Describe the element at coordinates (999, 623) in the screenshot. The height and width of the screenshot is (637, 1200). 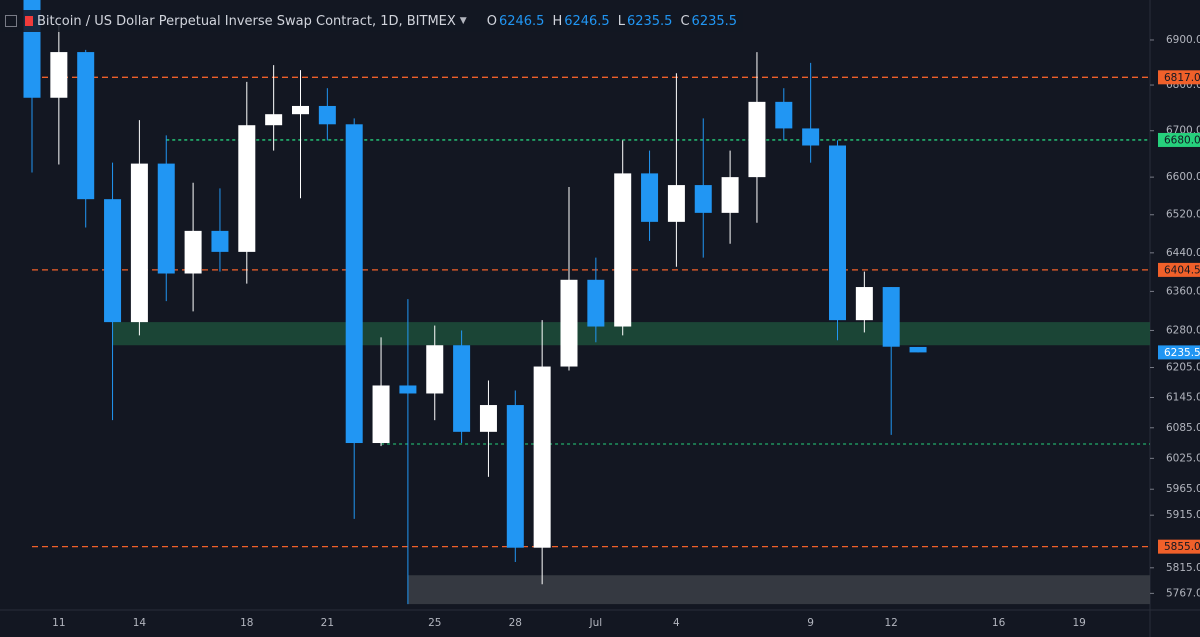
I see `x-tick-label: 16` at that location.